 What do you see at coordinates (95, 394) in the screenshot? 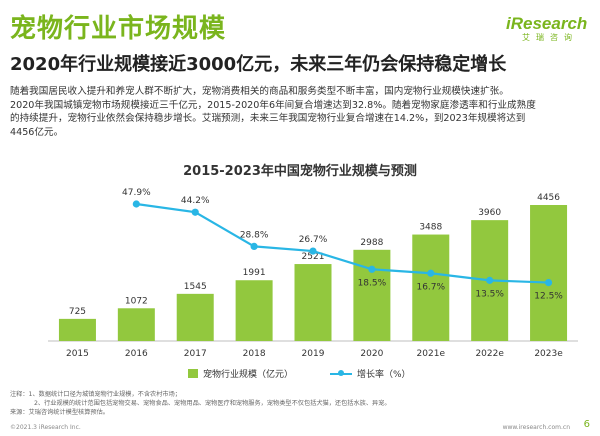
I see `note-line: 注释：1、数据统计口径为城镇宠物行业规模，不含农村市场；` at bounding box center [95, 394].